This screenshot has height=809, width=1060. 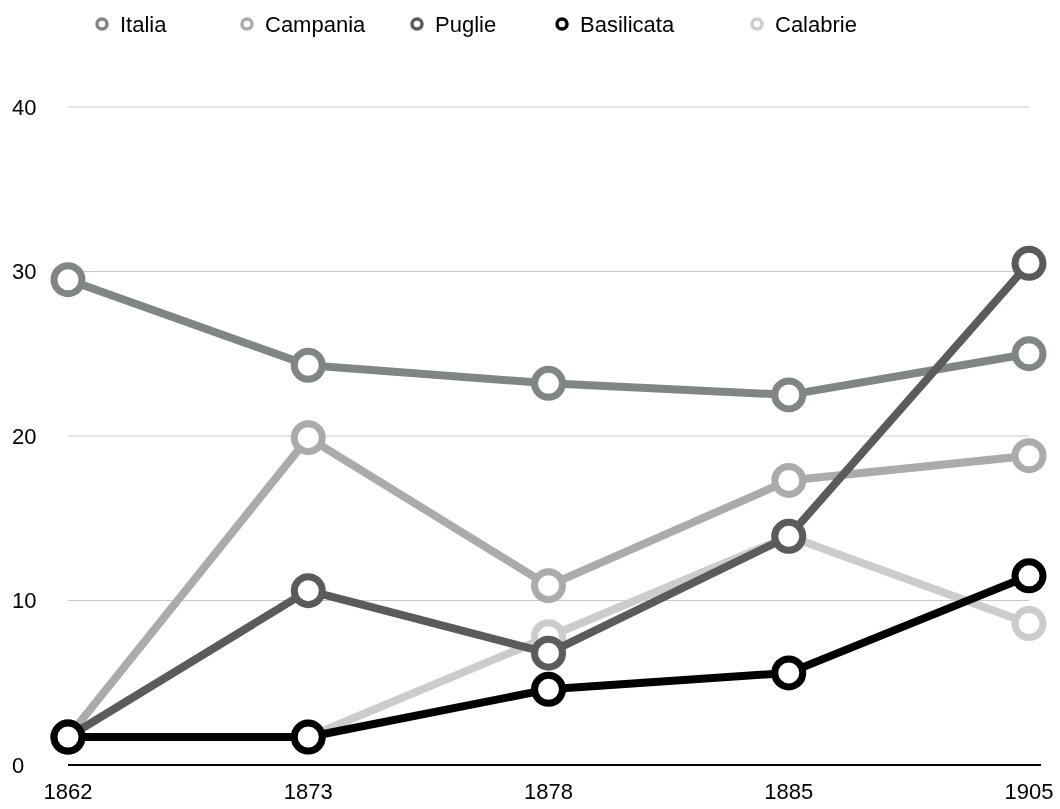 I want to click on y-tick-label: 40, so click(x=24, y=107).